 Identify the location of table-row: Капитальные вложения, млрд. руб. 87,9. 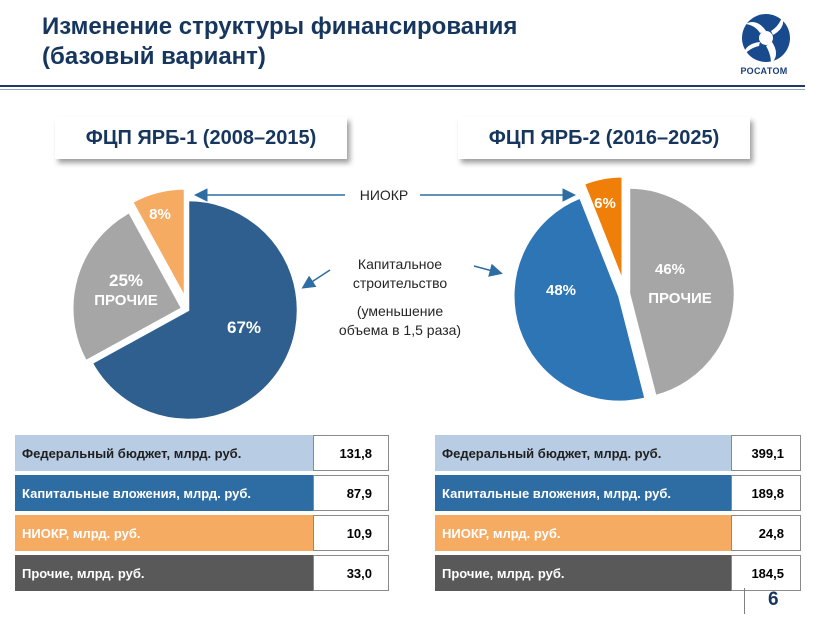
(202, 493).